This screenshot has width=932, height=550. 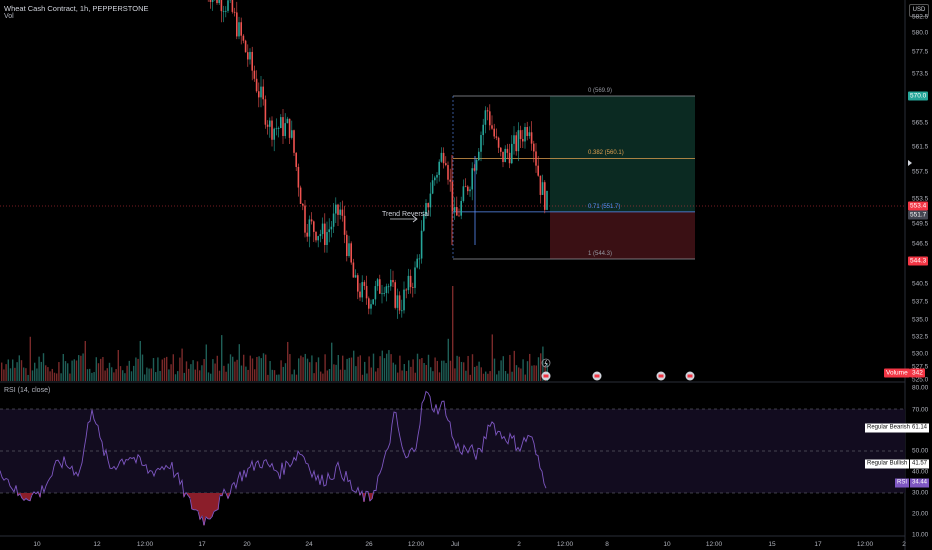 I want to click on currency-button: USD, so click(x=919, y=10).